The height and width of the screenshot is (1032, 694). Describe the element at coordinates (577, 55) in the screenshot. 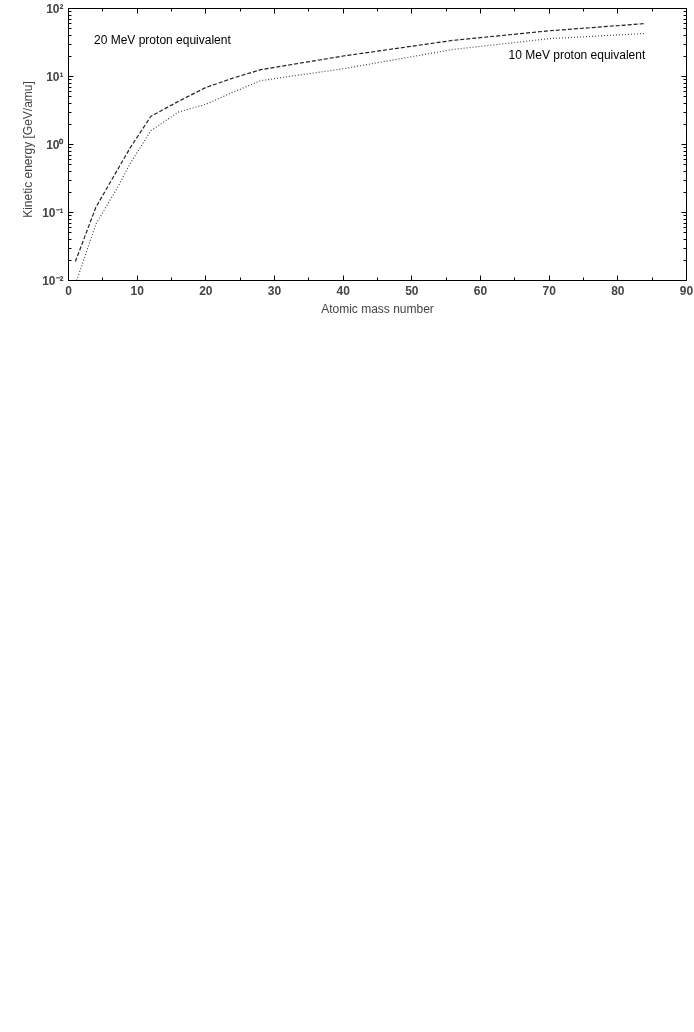

I see `series-label: 10 MeV proton equivalent` at that location.